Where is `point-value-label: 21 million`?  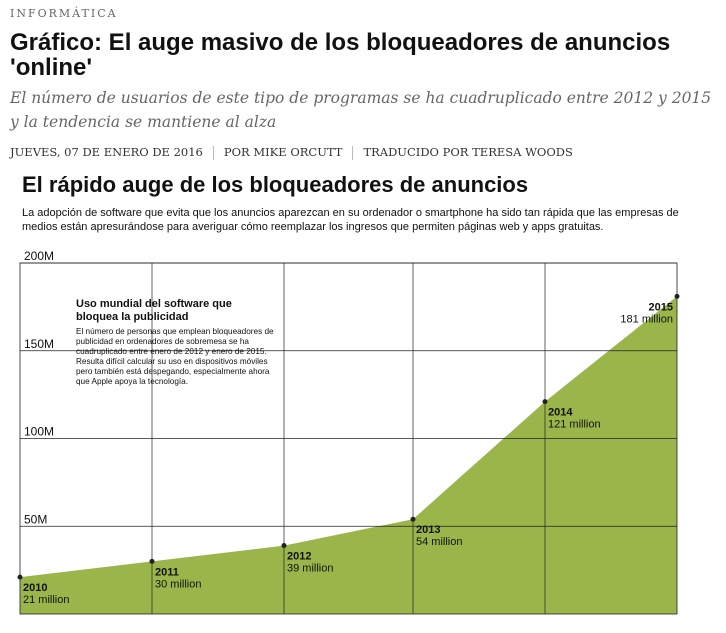 point-value-label: 21 million is located at coordinates (46, 600).